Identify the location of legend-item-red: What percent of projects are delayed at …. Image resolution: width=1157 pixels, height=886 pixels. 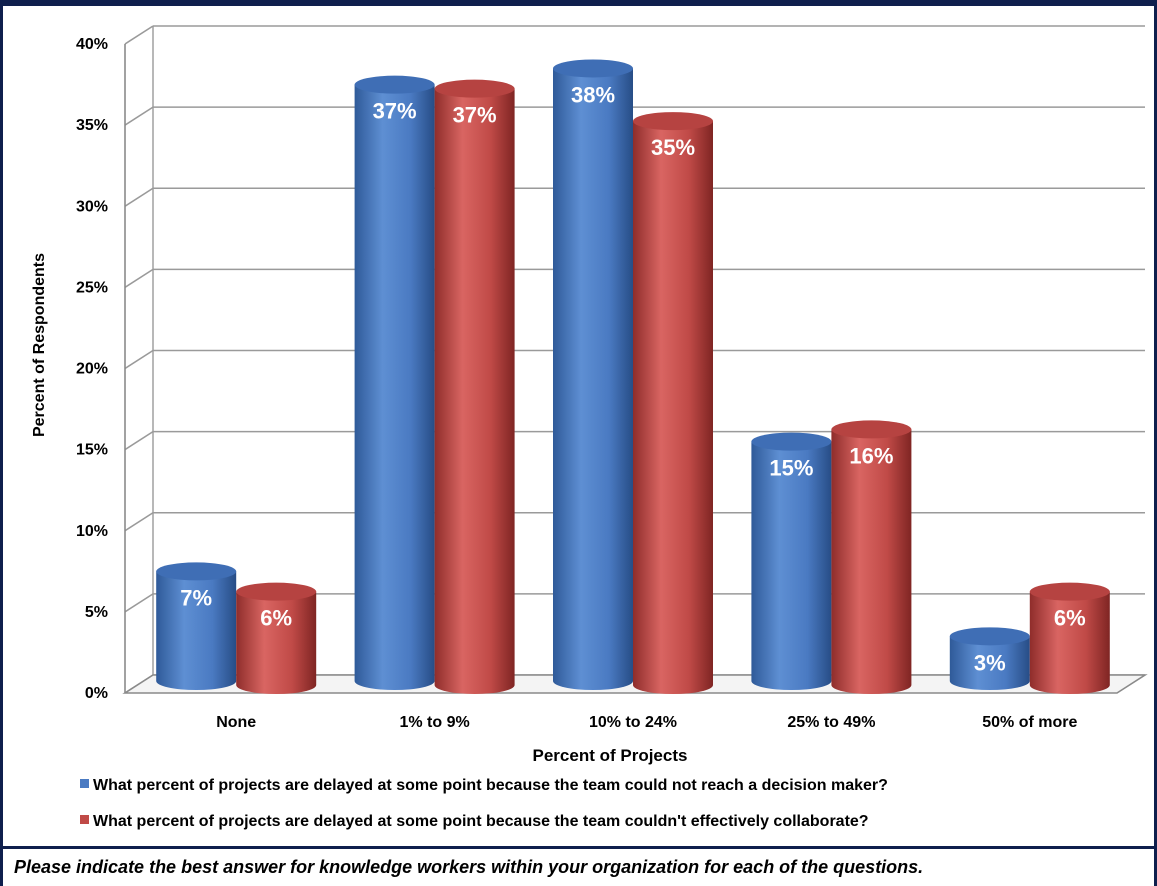
(474, 822).